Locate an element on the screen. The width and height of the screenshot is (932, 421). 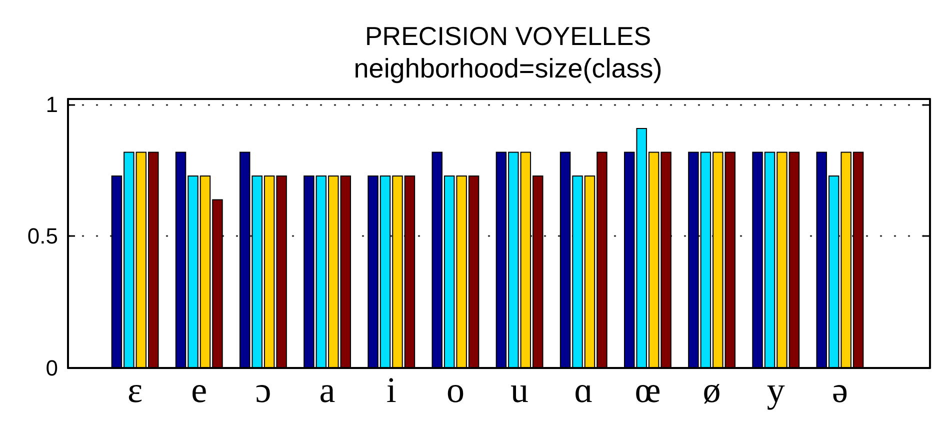
x-tick-label: ə is located at coordinates (840, 390).